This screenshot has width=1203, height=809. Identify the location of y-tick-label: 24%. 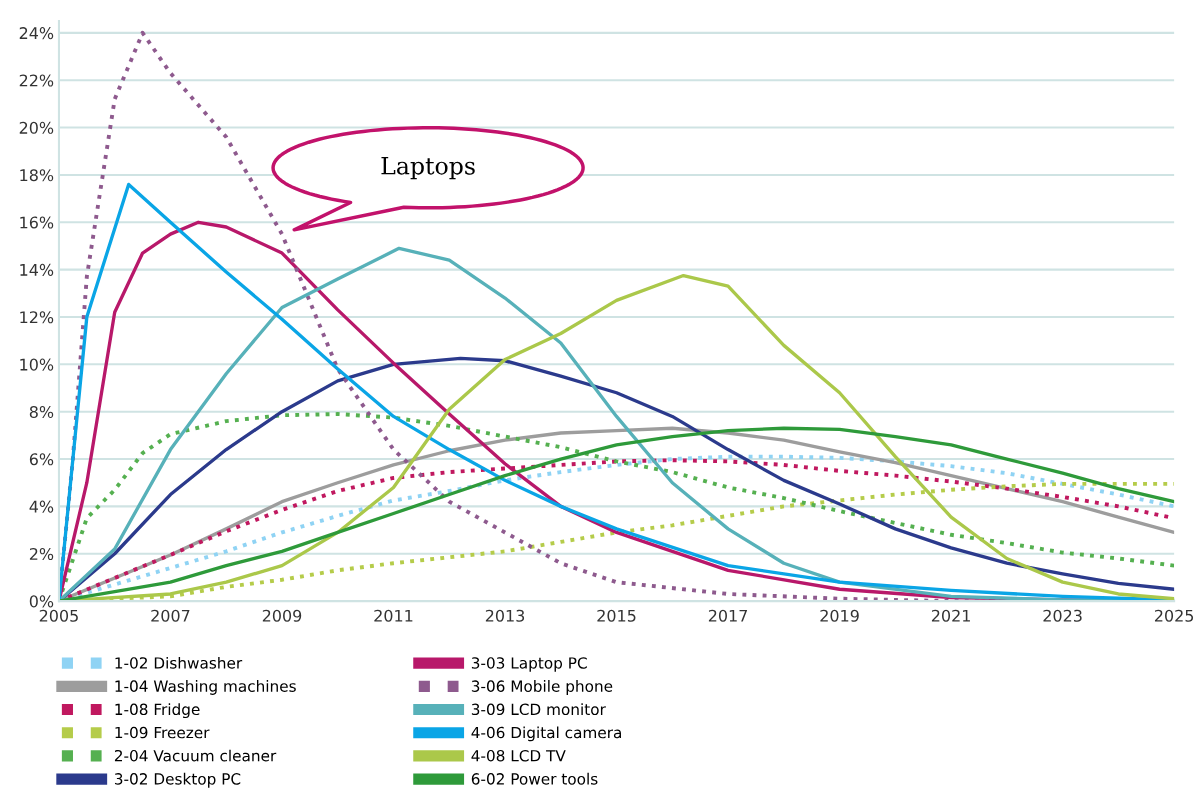
(36, 33).